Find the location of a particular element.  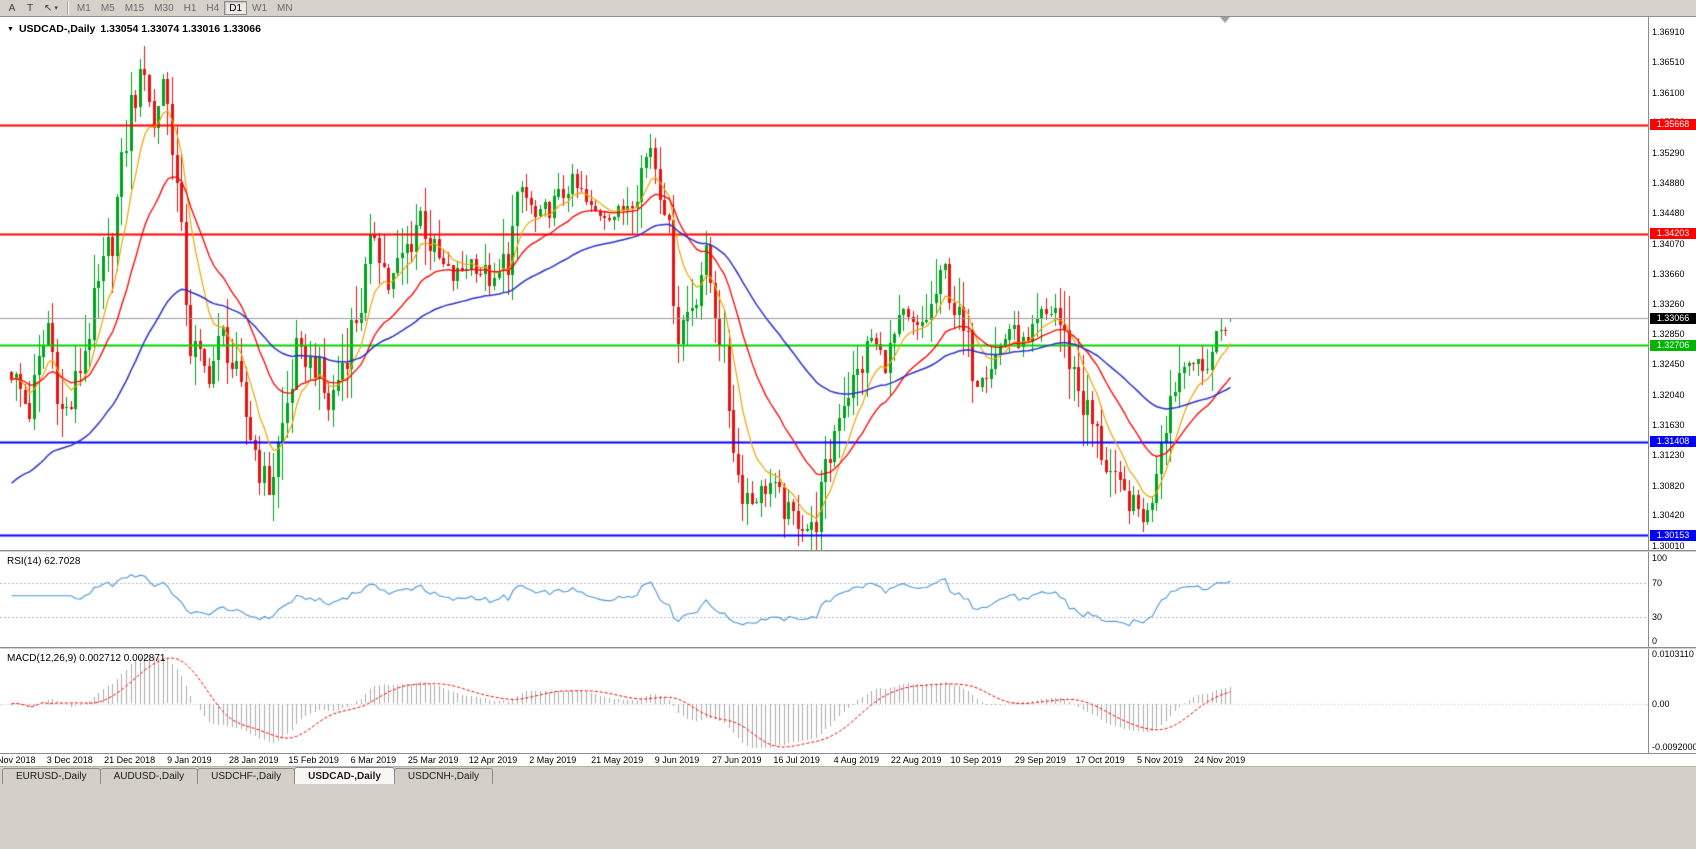

rsi-tick: 0 is located at coordinates (1655, 641).